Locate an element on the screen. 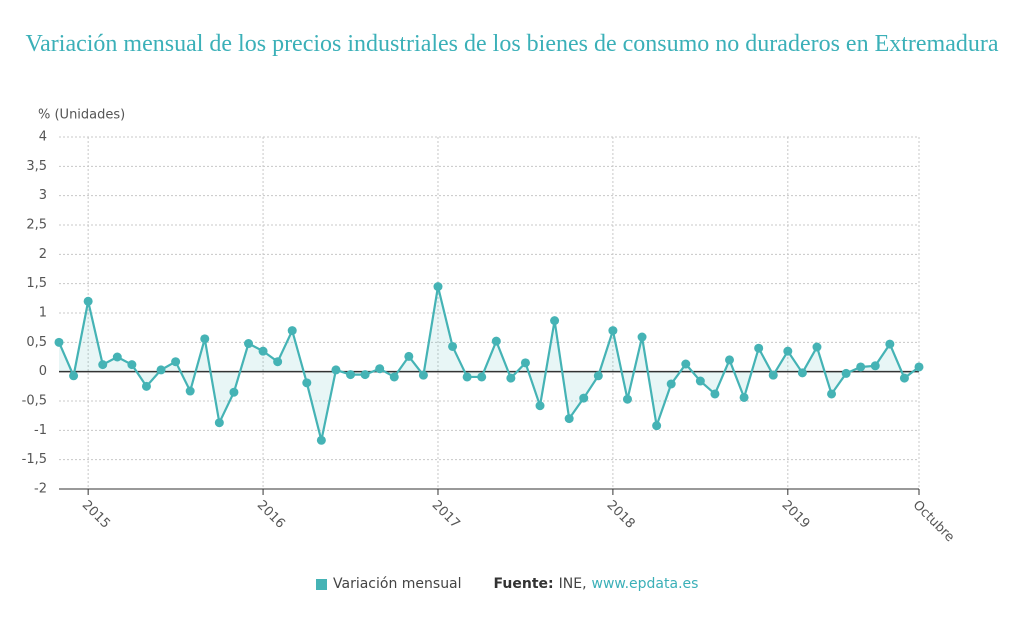  y-tick-label: 1 is located at coordinates (43, 313).